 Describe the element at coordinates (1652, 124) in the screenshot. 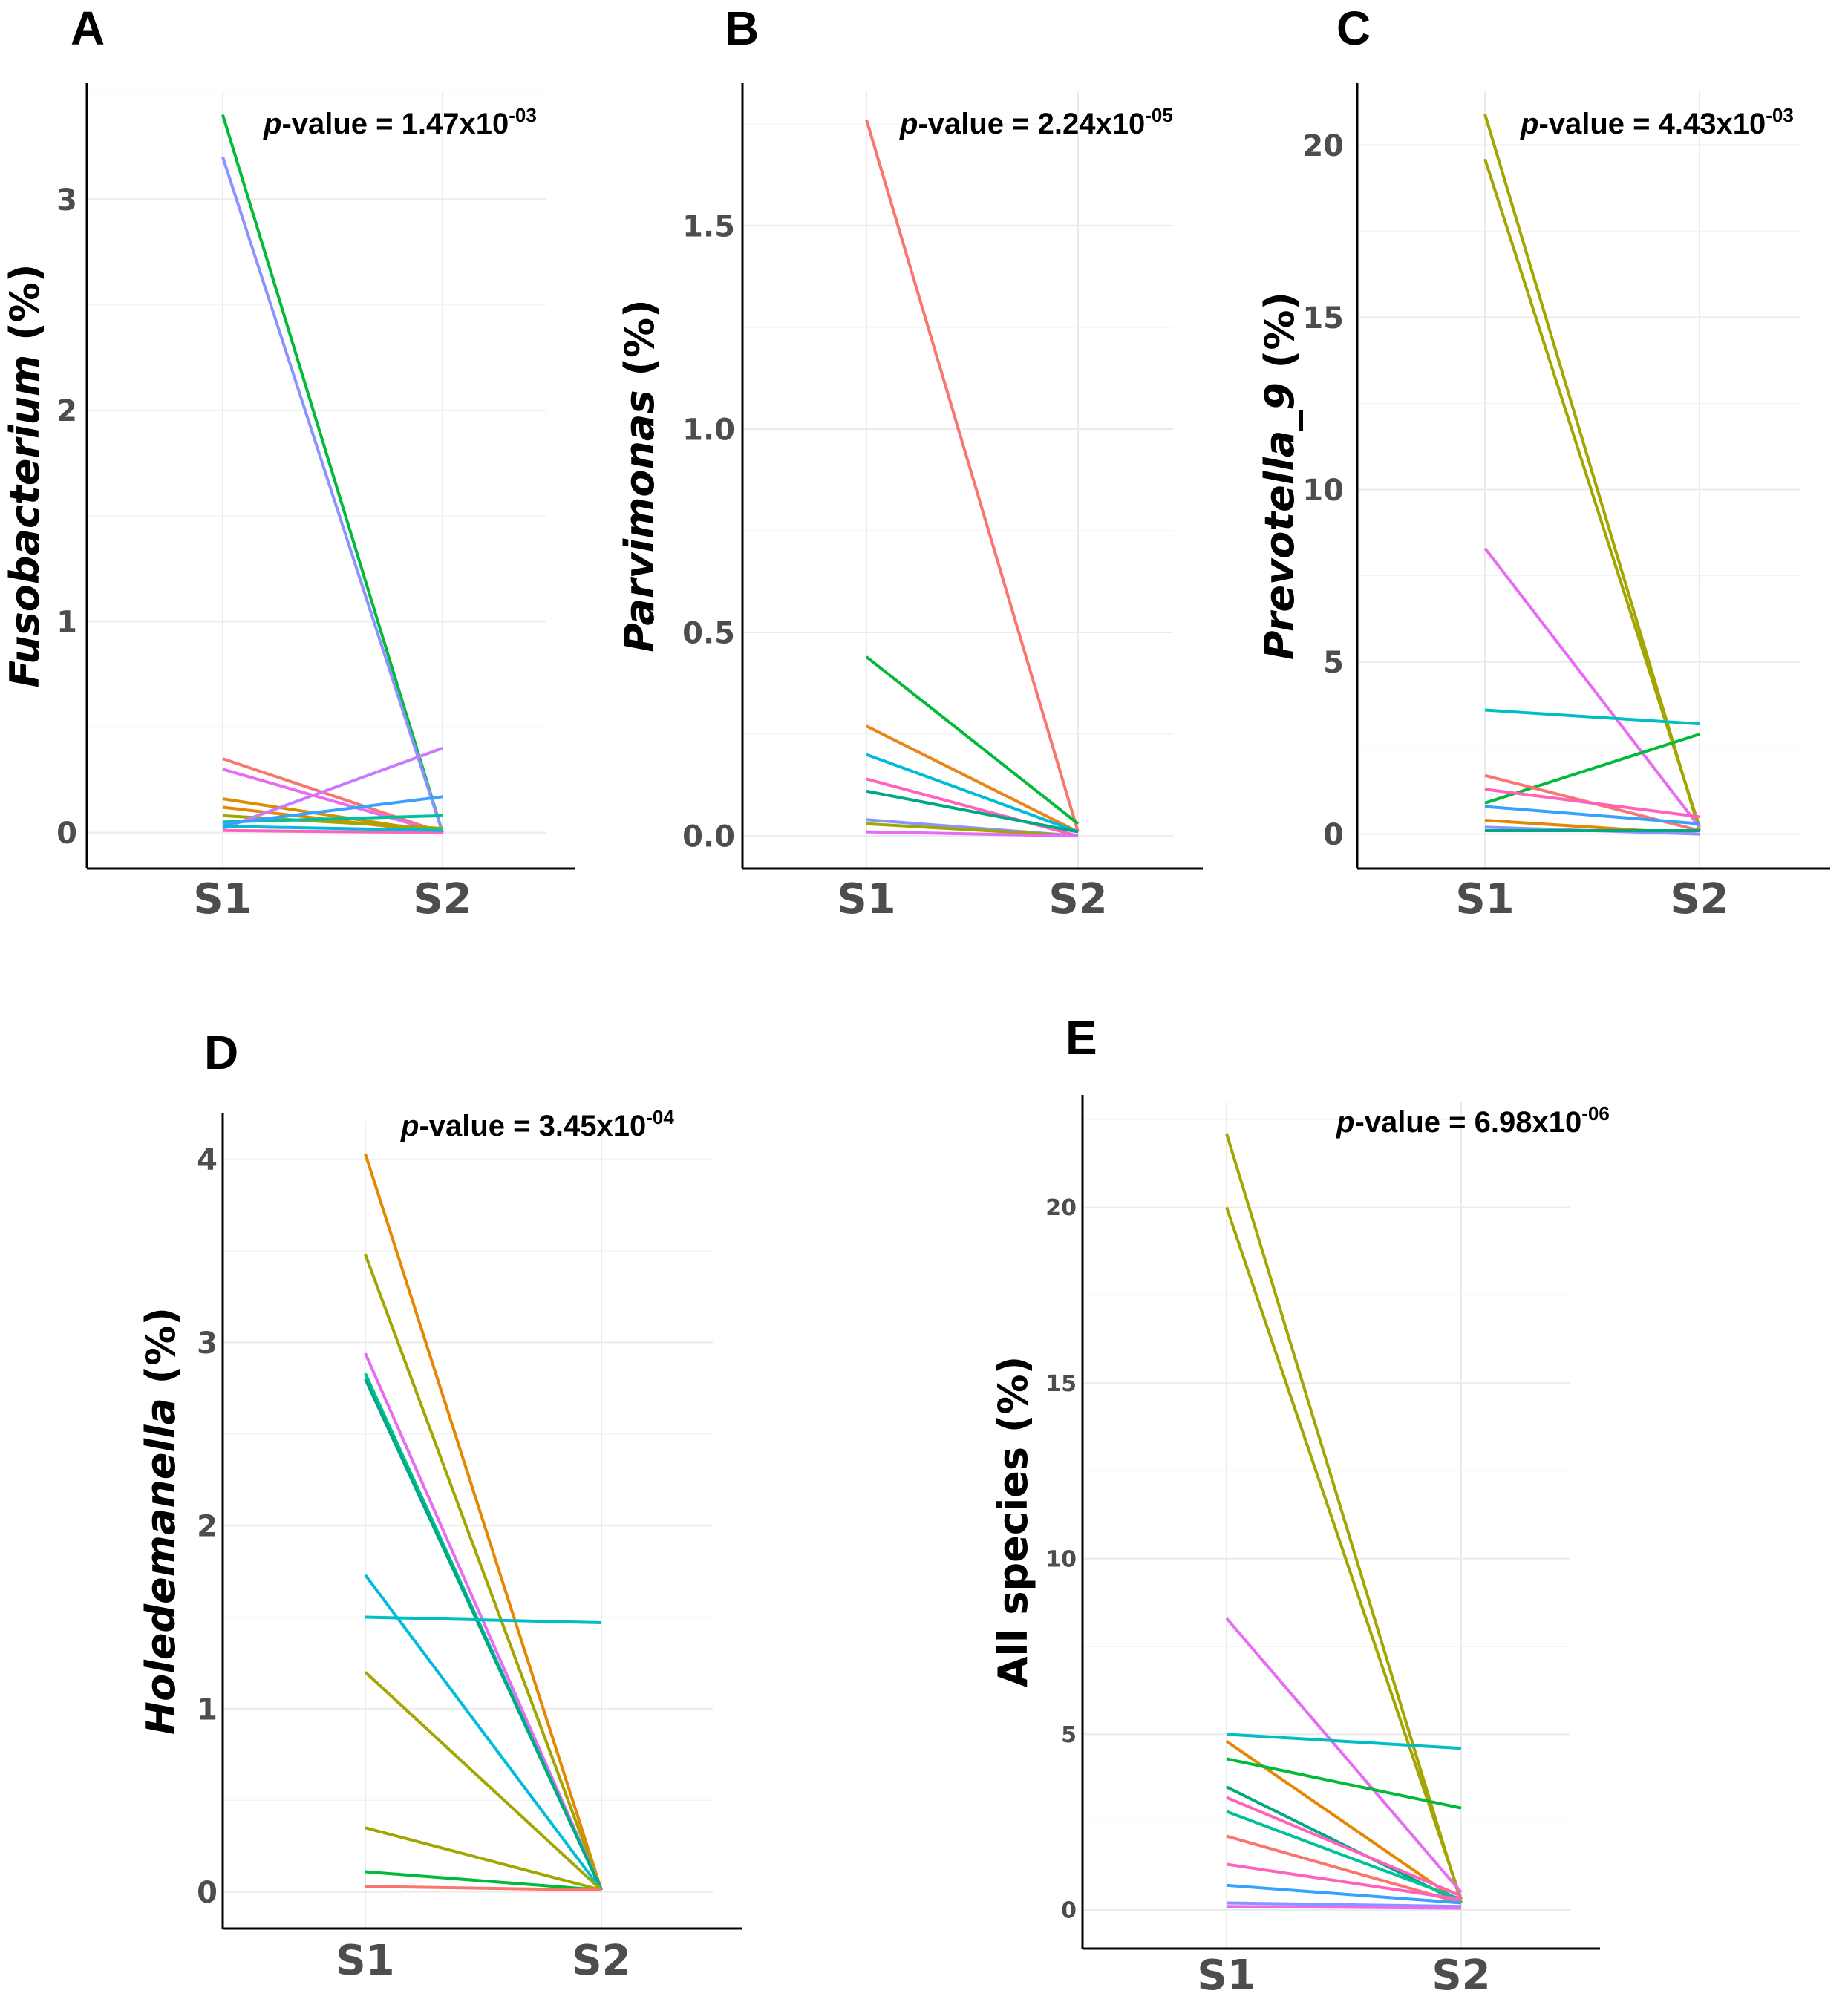

I see `p-value-text: -value = 4.43x10` at that location.